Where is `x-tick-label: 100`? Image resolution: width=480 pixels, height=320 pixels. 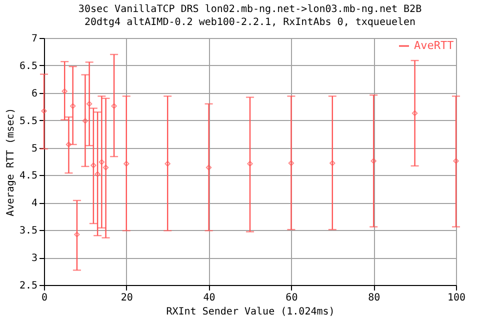 x-tick-label: 100 is located at coordinates (456, 298).